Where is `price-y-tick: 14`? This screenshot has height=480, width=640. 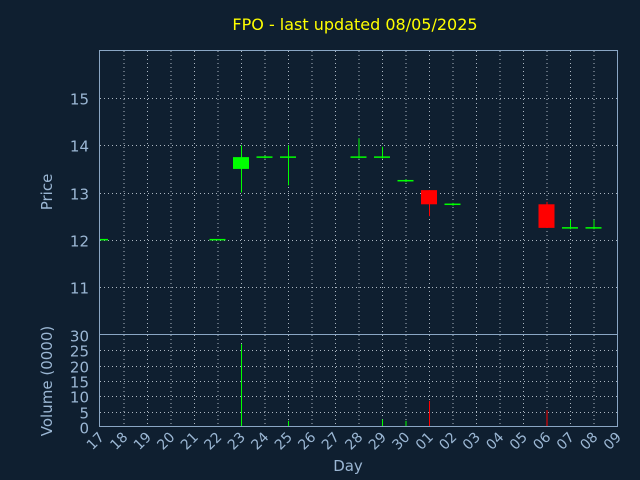 price-y-tick: 14 is located at coordinates (79, 147).